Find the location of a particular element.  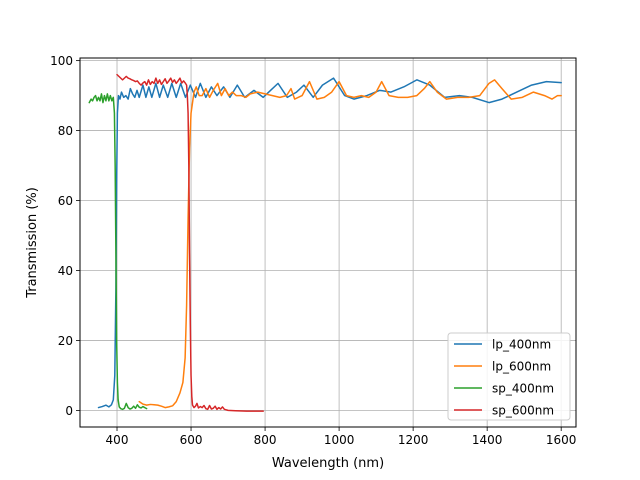

y-tick-label: 40 is located at coordinates (65, 271).